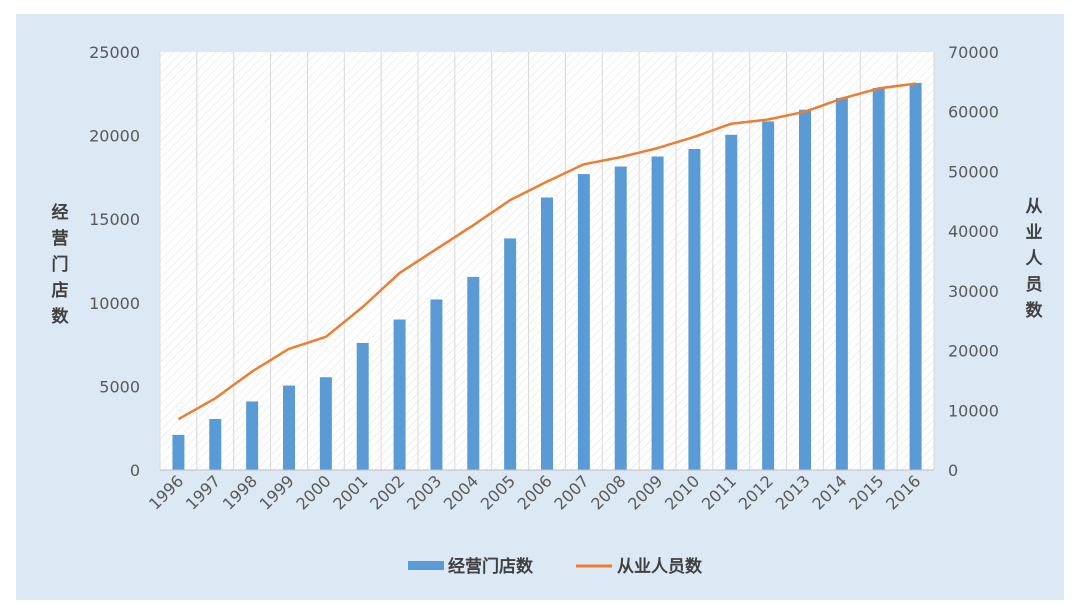 This screenshot has height=604, width=1080. I want to click on x-tick-label: 1996, so click(166, 492).